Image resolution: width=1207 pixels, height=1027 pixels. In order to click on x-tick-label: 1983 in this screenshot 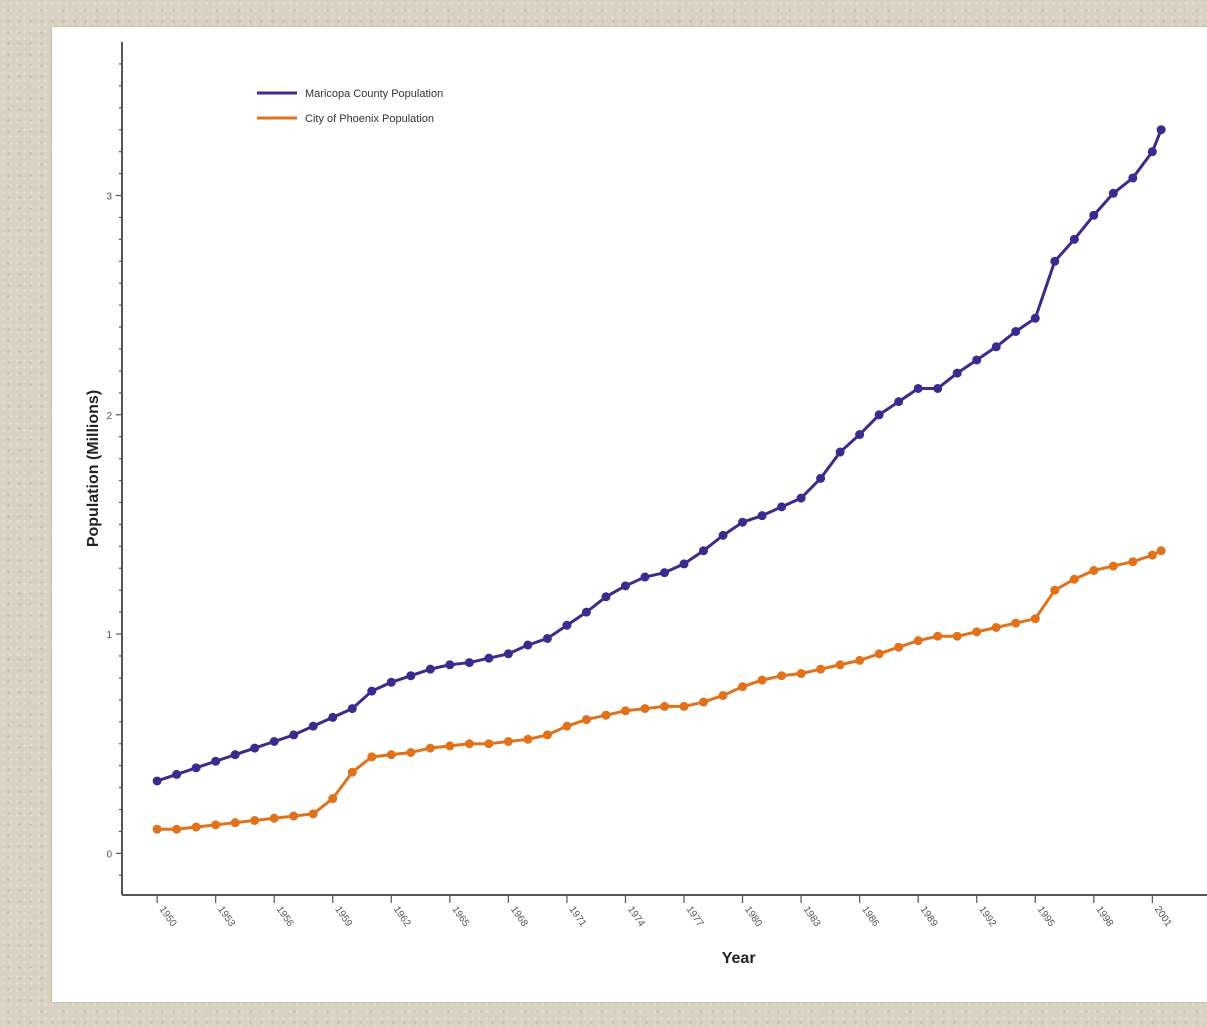, I will do `click(812, 916)`.